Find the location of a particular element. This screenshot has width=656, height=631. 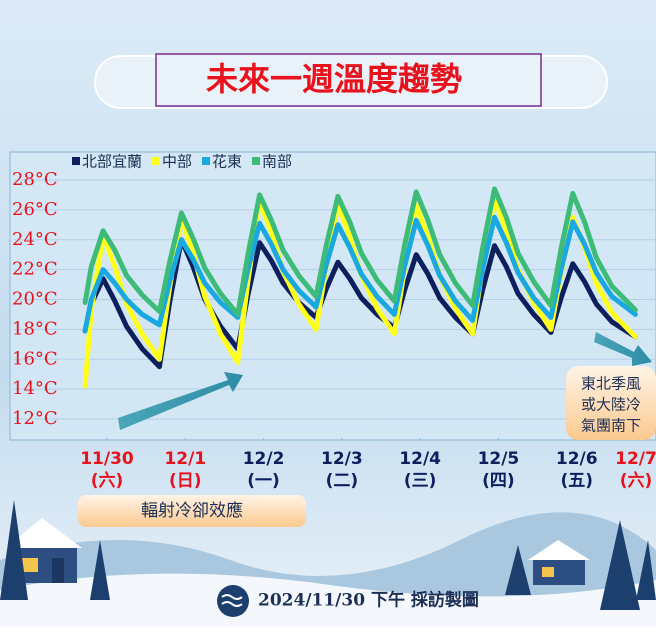

house-right is located at coordinates (559, 562).